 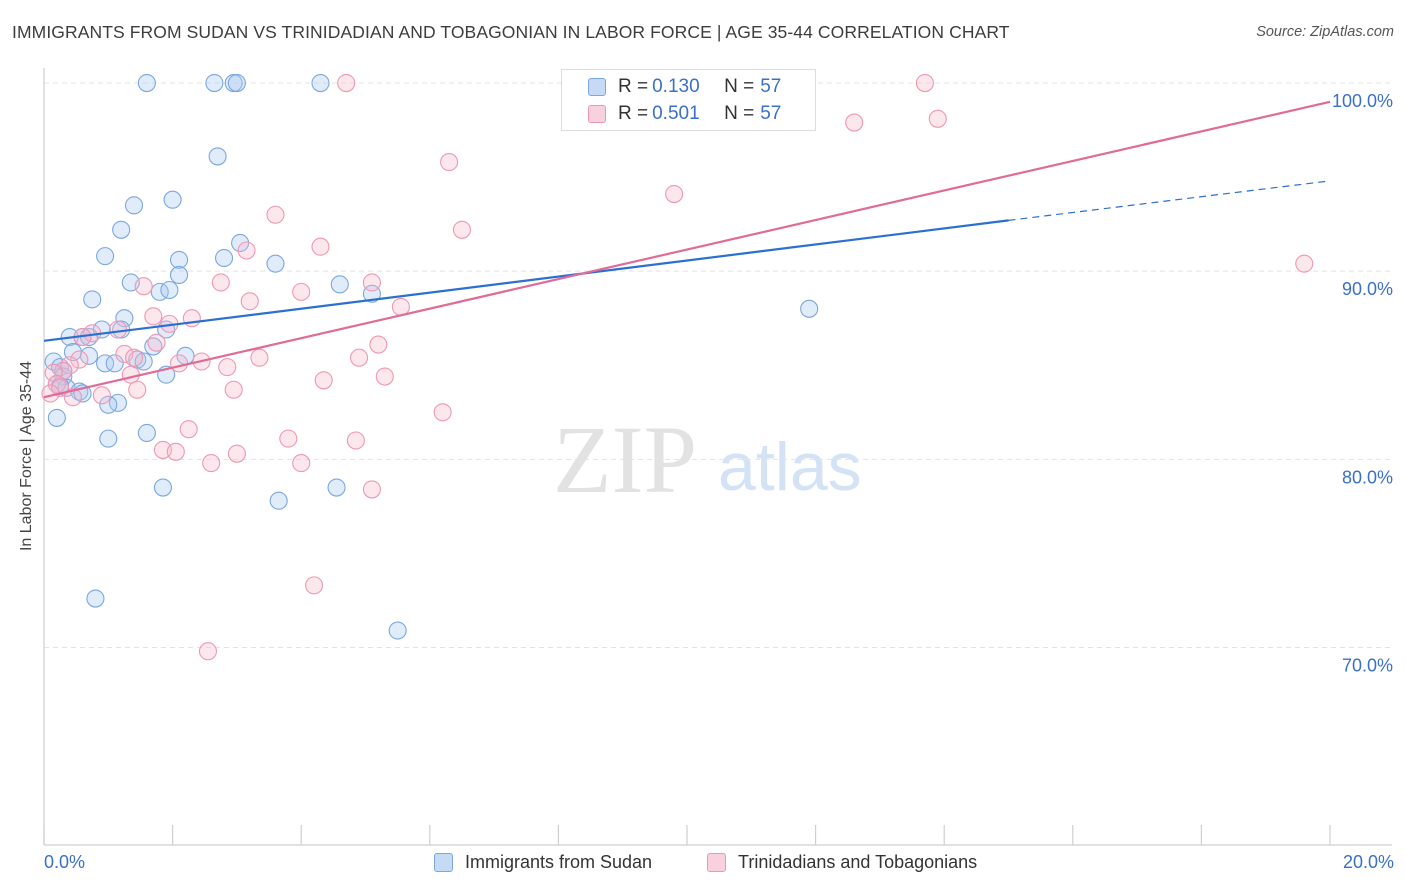 What do you see at coordinates (1367, 289) in the screenshot?
I see `y-tick-label: 90.0%` at bounding box center [1367, 289].